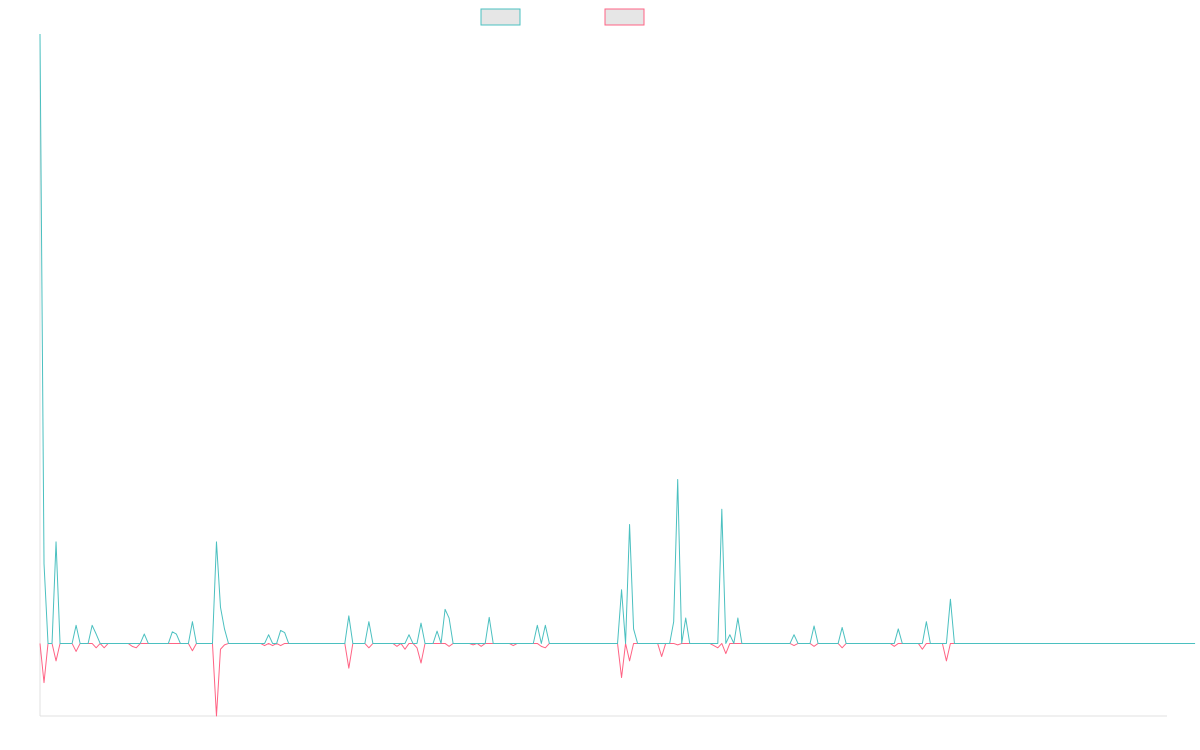 The width and height of the screenshot is (1200, 750). Describe the element at coordinates (562, 17) in the screenshot. I see `legend` at that location.